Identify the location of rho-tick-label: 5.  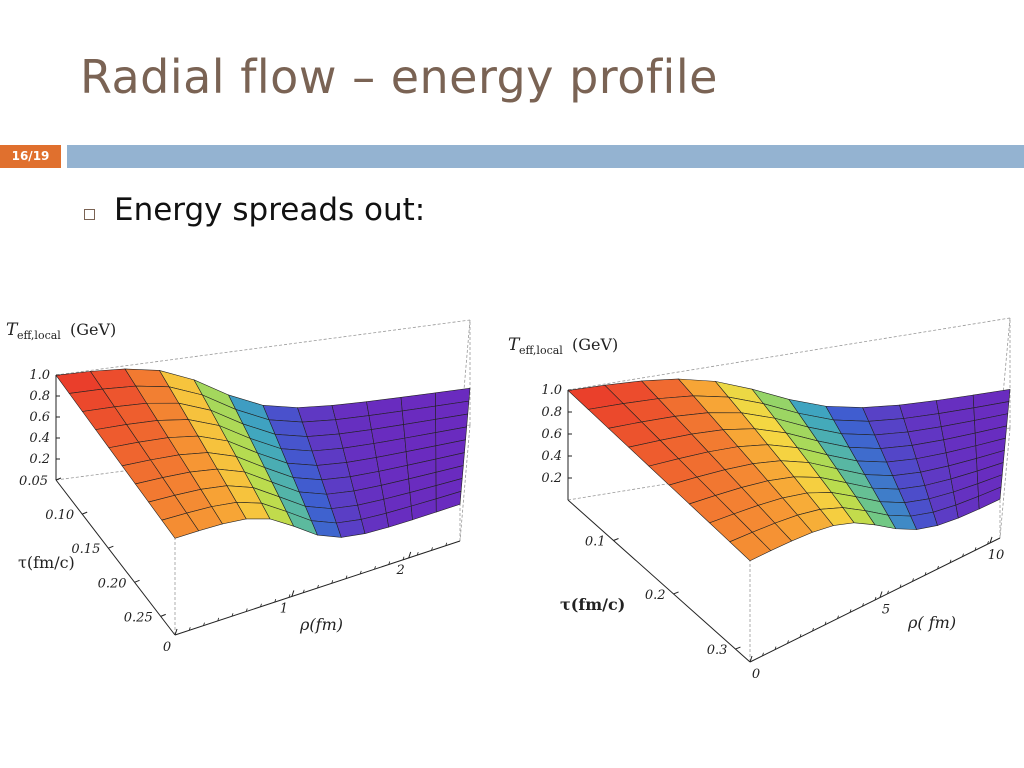
(886, 610).